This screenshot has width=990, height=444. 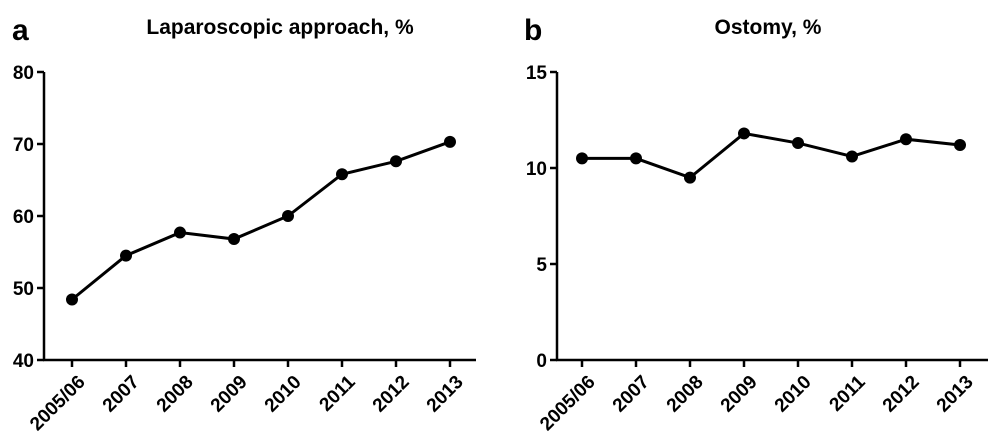 I want to click on chart-title: Laparoscopic approach, %, so click(x=280, y=27).